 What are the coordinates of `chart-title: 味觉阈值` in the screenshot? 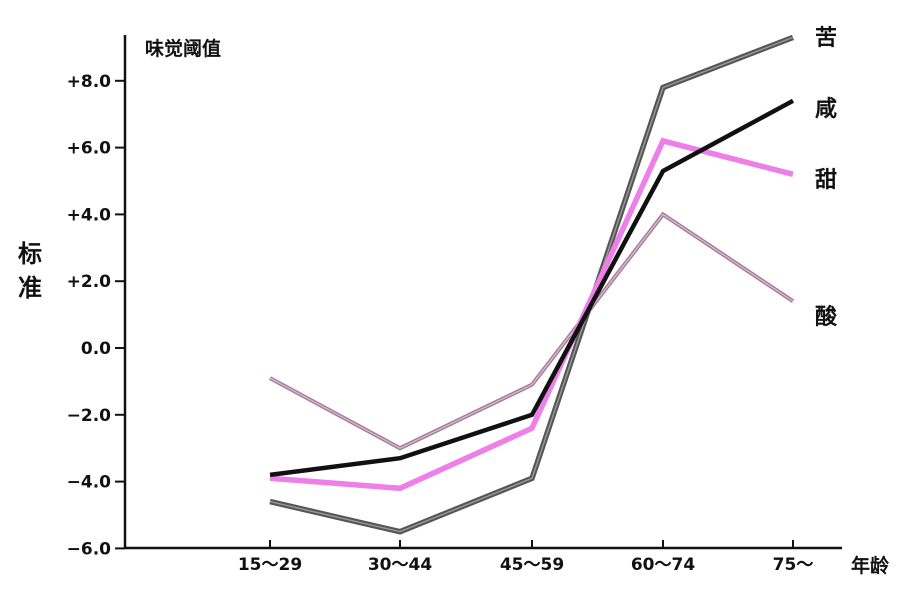 It's located at (183, 48).